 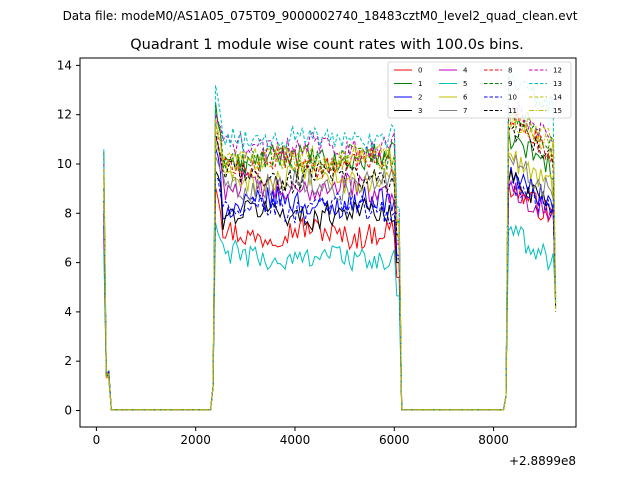 What do you see at coordinates (510, 84) in the screenshot?
I see `legend-label-9: 9` at bounding box center [510, 84].